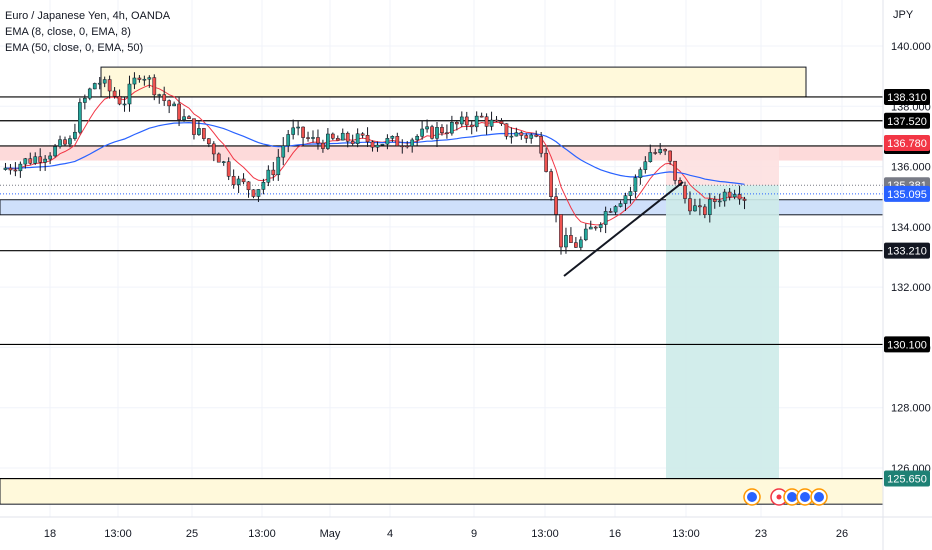 The height and width of the screenshot is (550, 932). Describe the element at coordinates (68, 32) in the screenshot. I see `ema-fast-label: EMA (8, close, 0, EMA, 8)` at that location.